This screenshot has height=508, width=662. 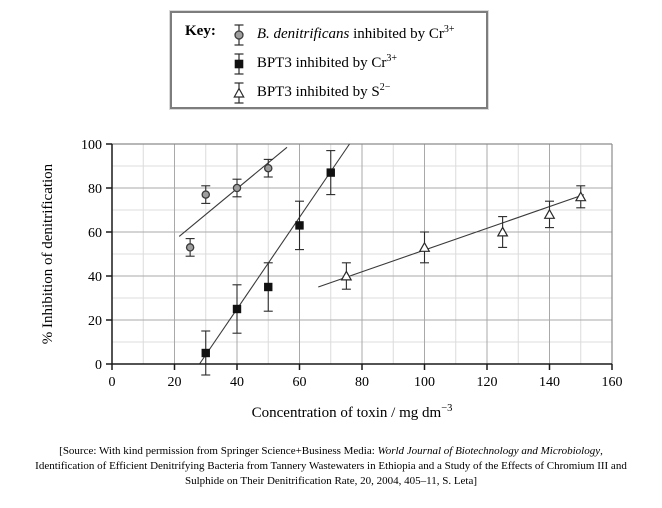 I want to click on x-tick-label: 40, so click(x=237, y=382).